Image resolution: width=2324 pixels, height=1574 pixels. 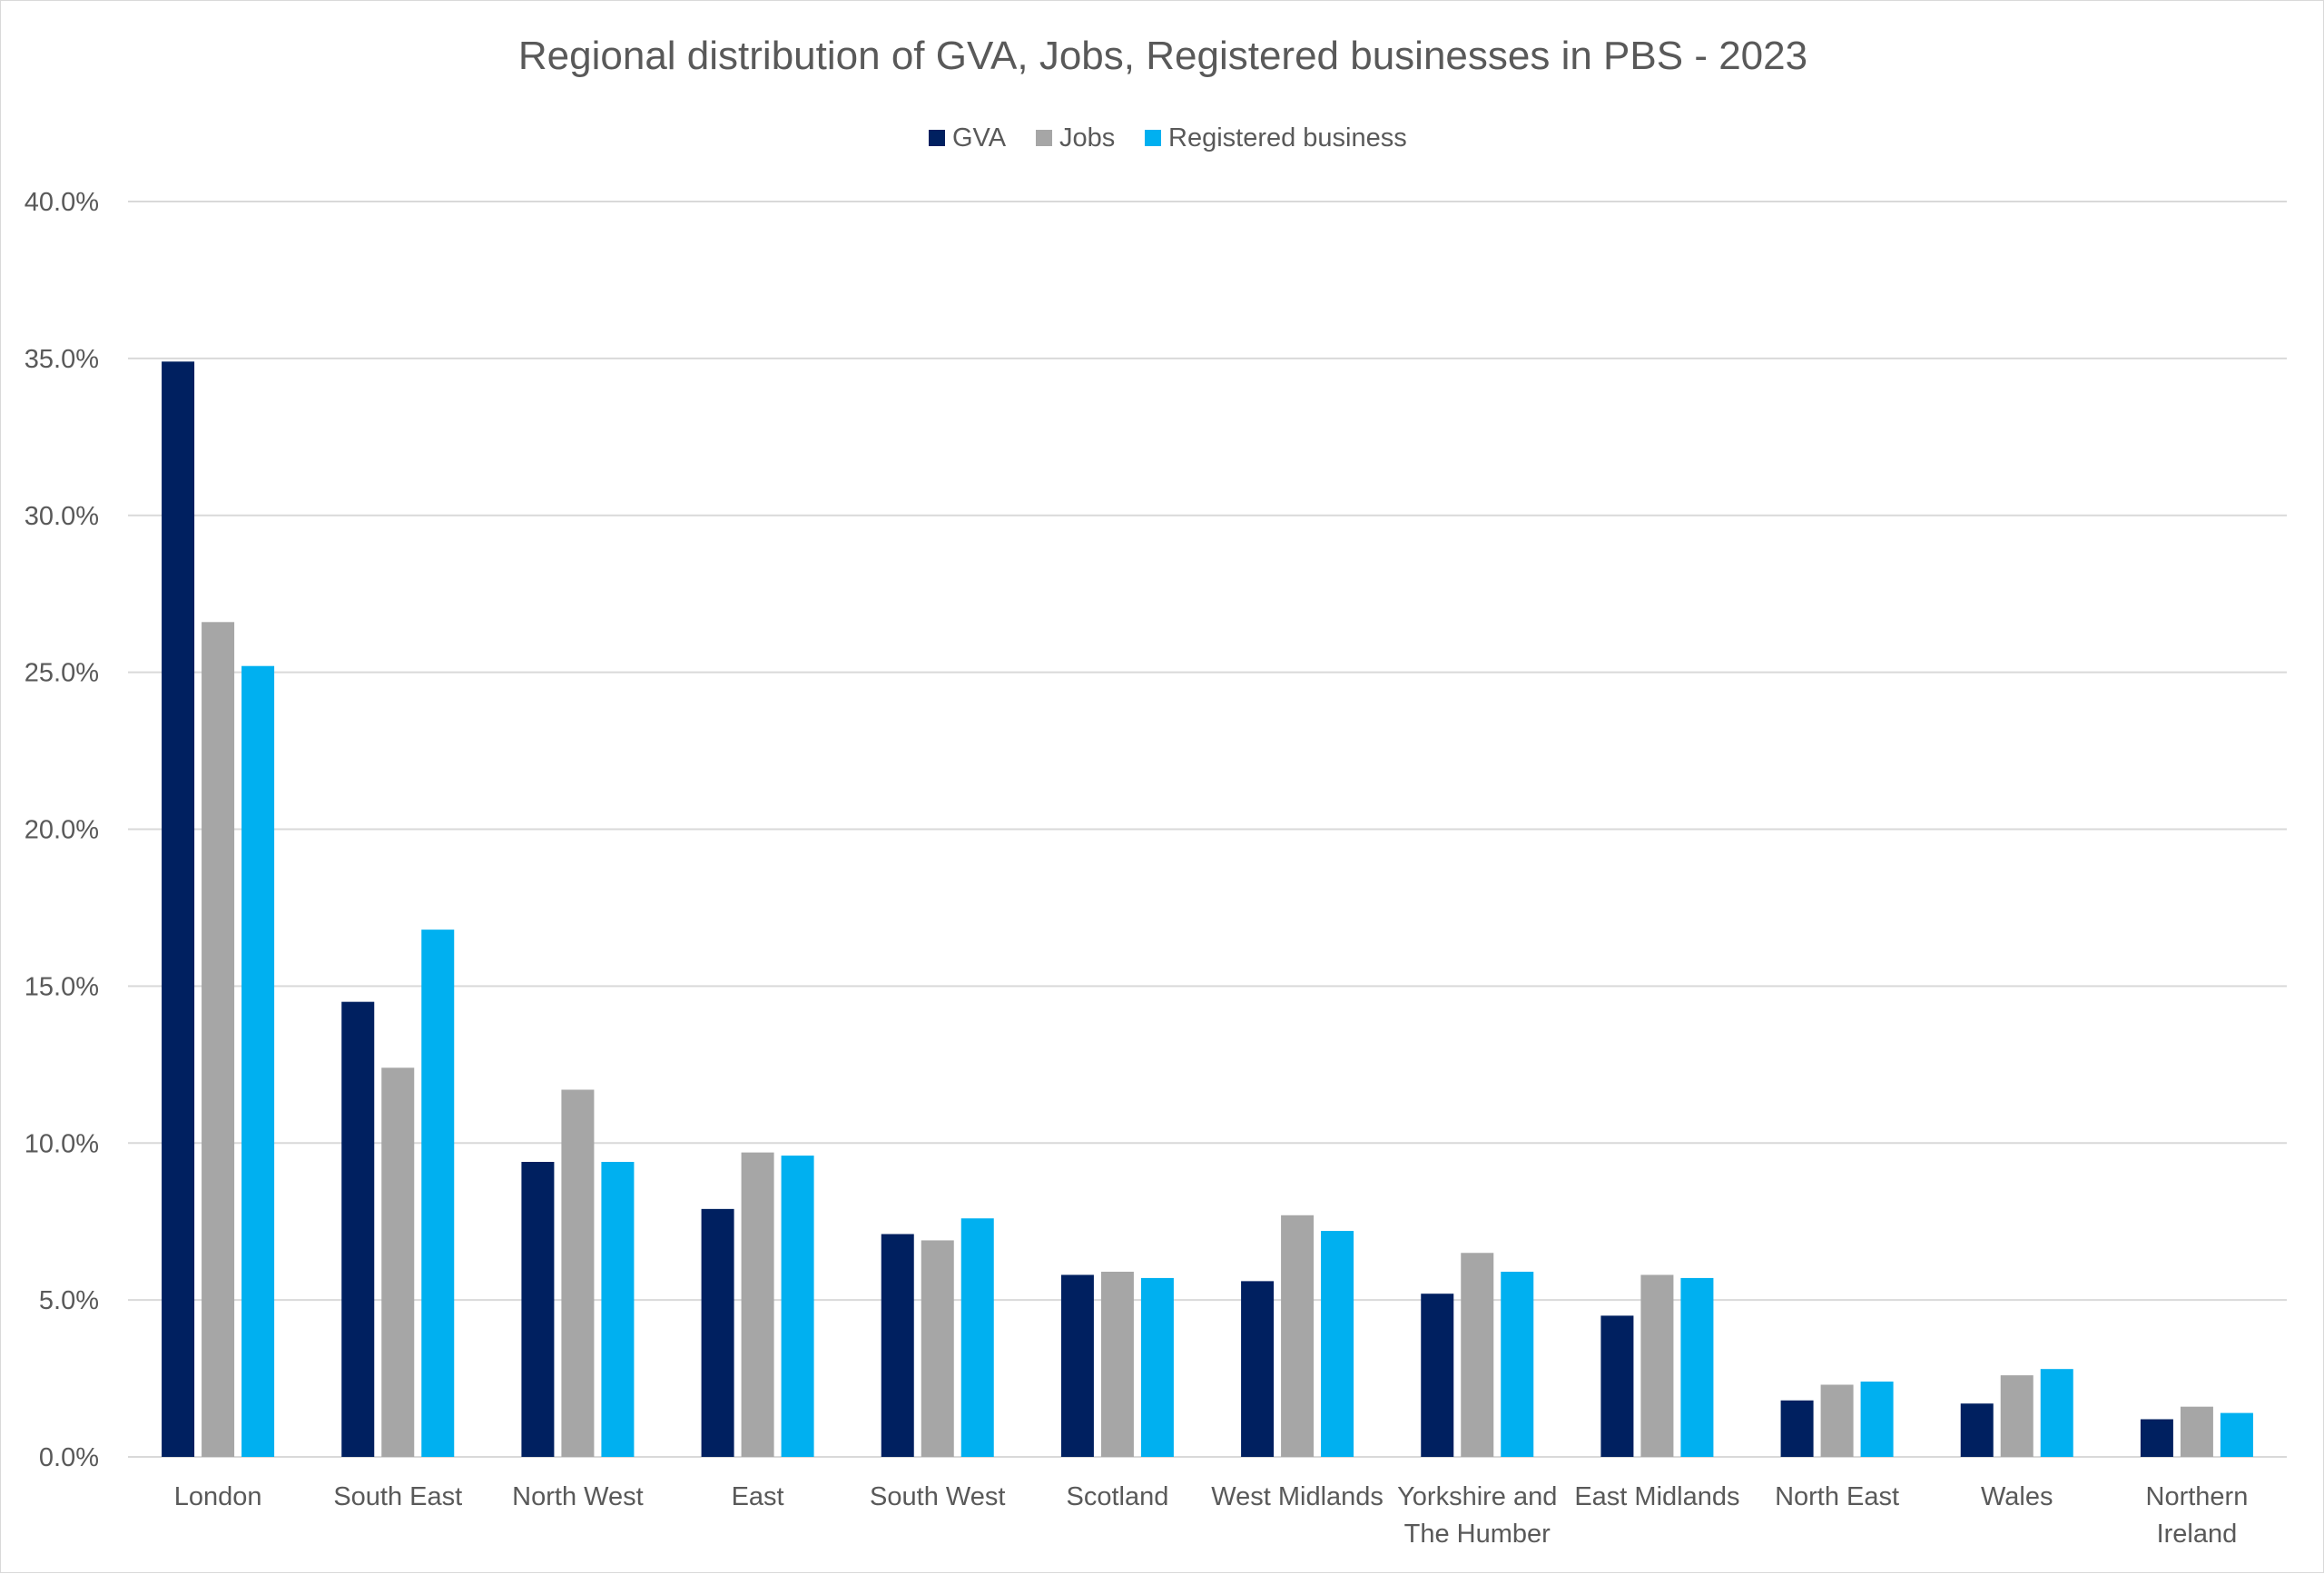 What do you see at coordinates (397, 1496) in the screenshot?
I see `x-category-label: South East` at bounding box center [397, 1496].